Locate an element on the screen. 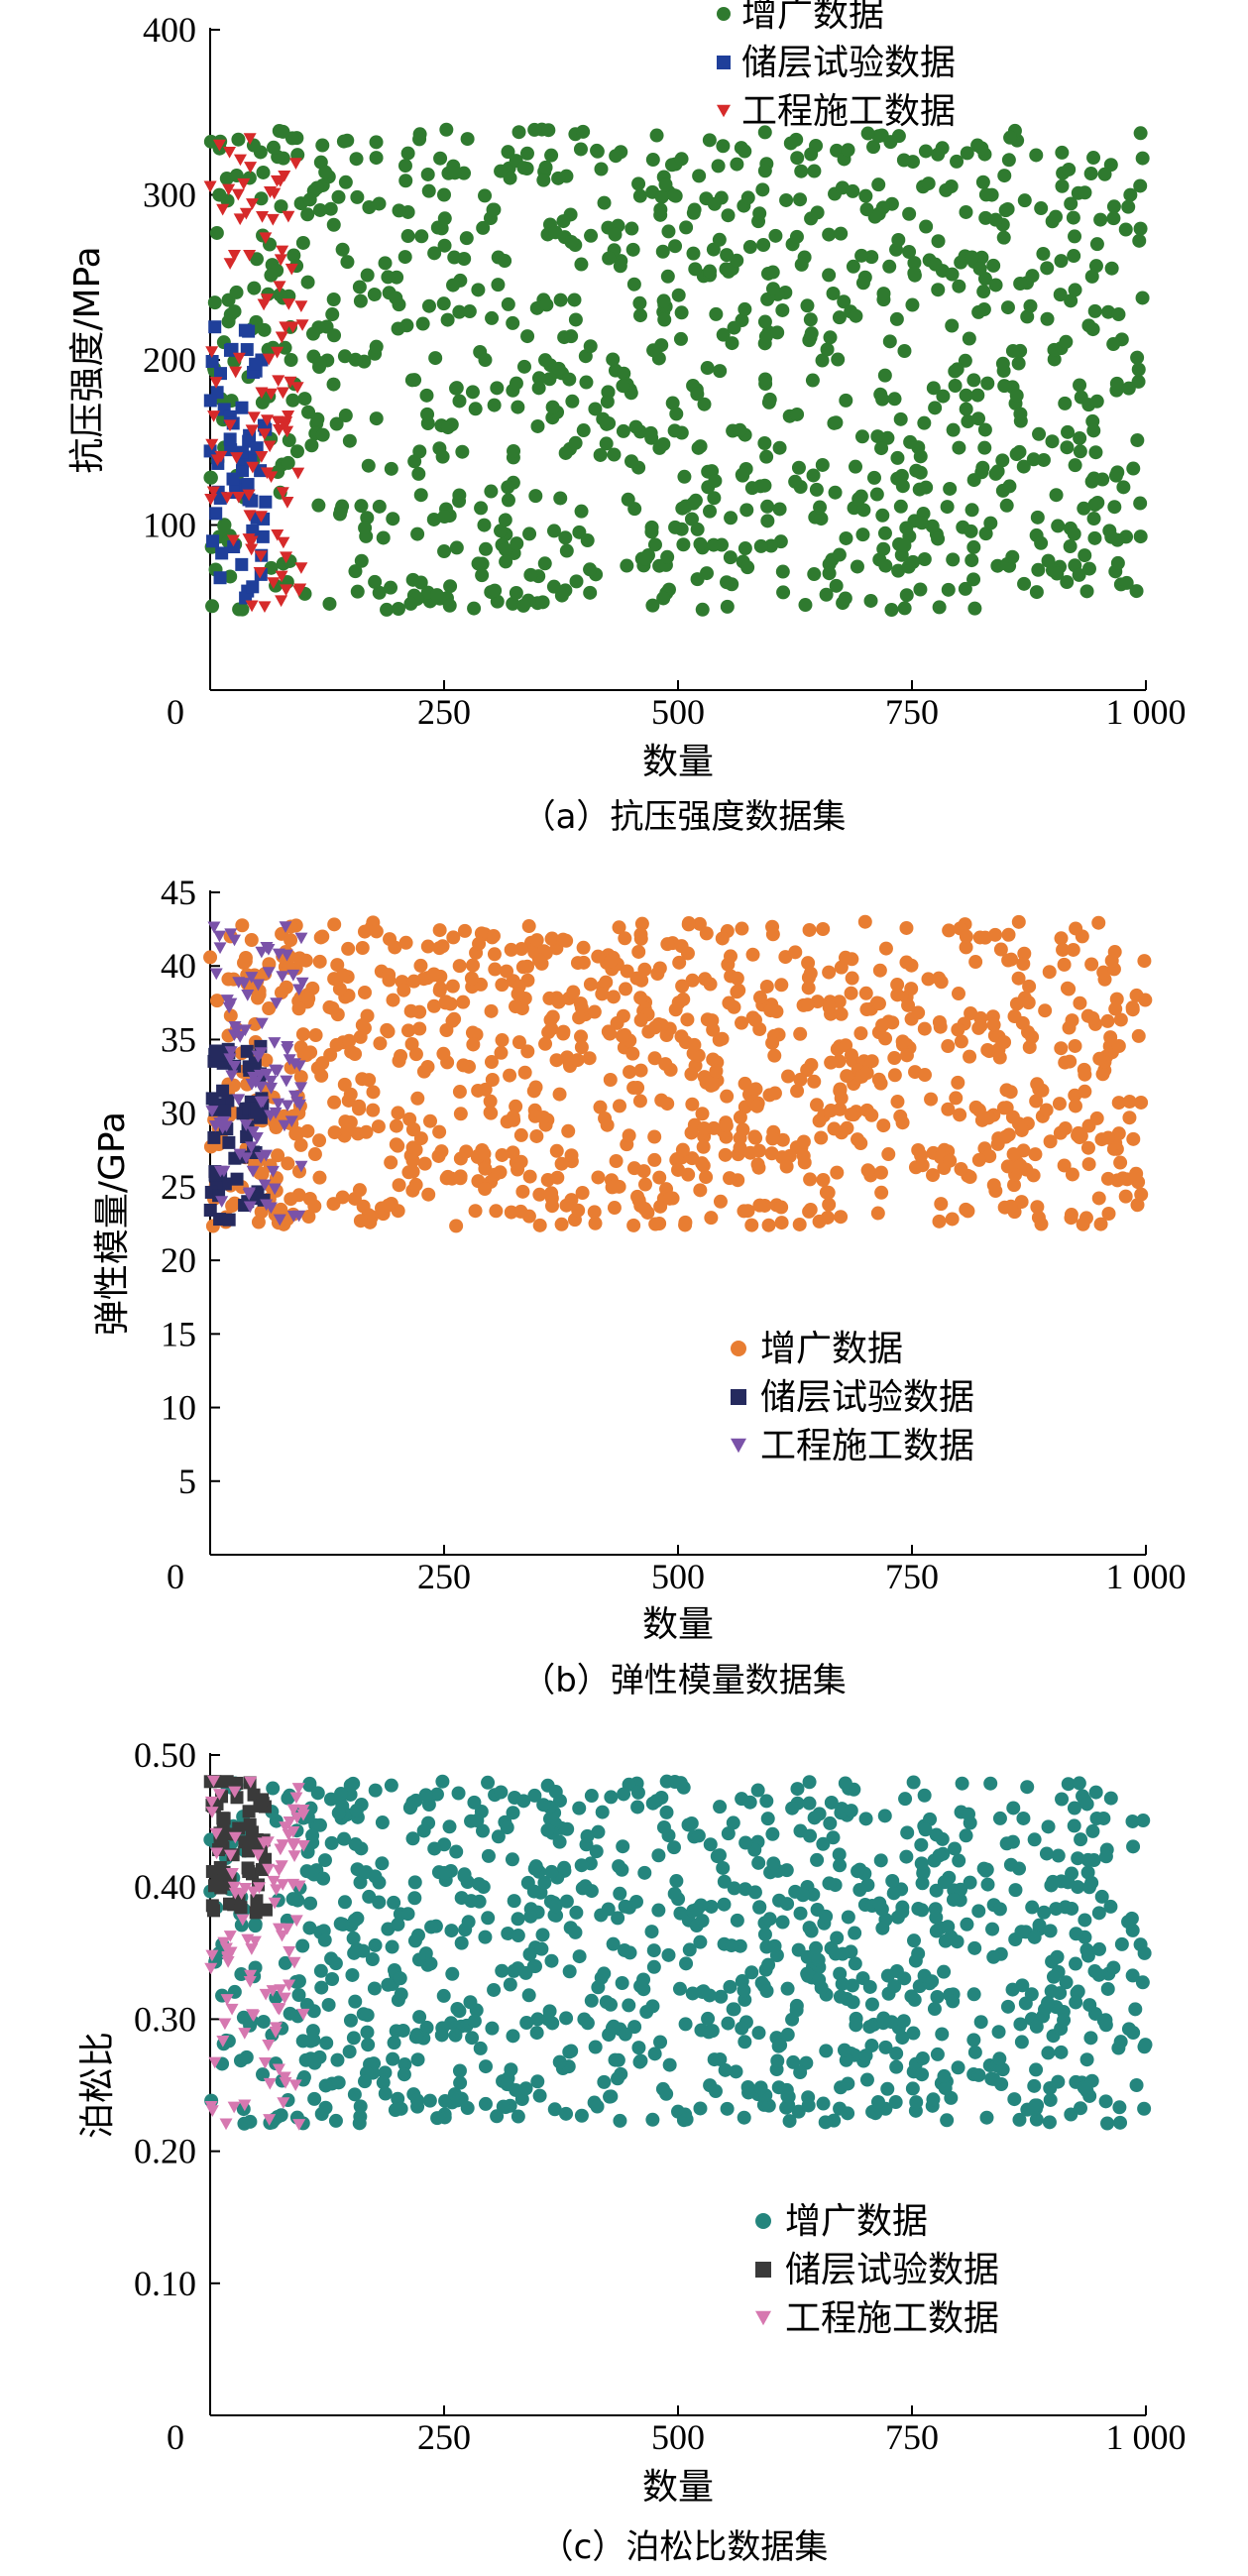 The image size is (1248, 2576). y-tick-label: 20 is located at coordinates (179, 1260).